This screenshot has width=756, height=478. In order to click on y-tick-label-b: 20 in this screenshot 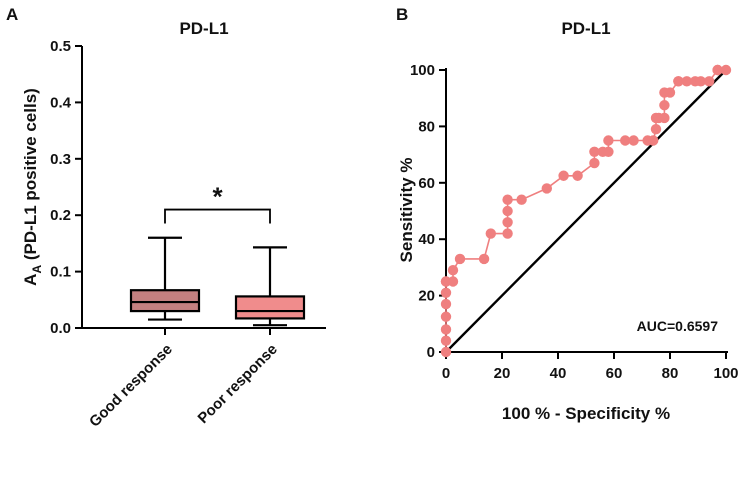, I will do `click(426, 296)`.